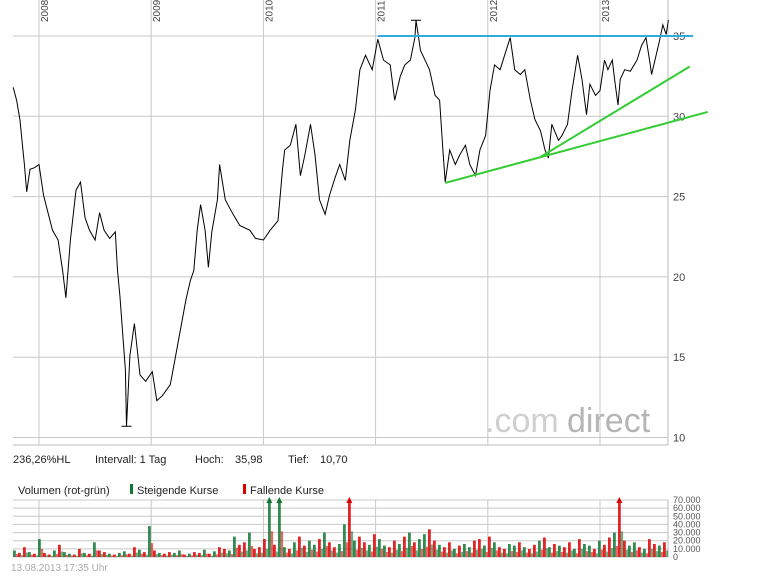 The height and width of the screenshot is (576, 770). What do you see at coordinates (244, 489) in the screenshot?
I see `legend-swatch-falling` at bounding box center [244, 489].